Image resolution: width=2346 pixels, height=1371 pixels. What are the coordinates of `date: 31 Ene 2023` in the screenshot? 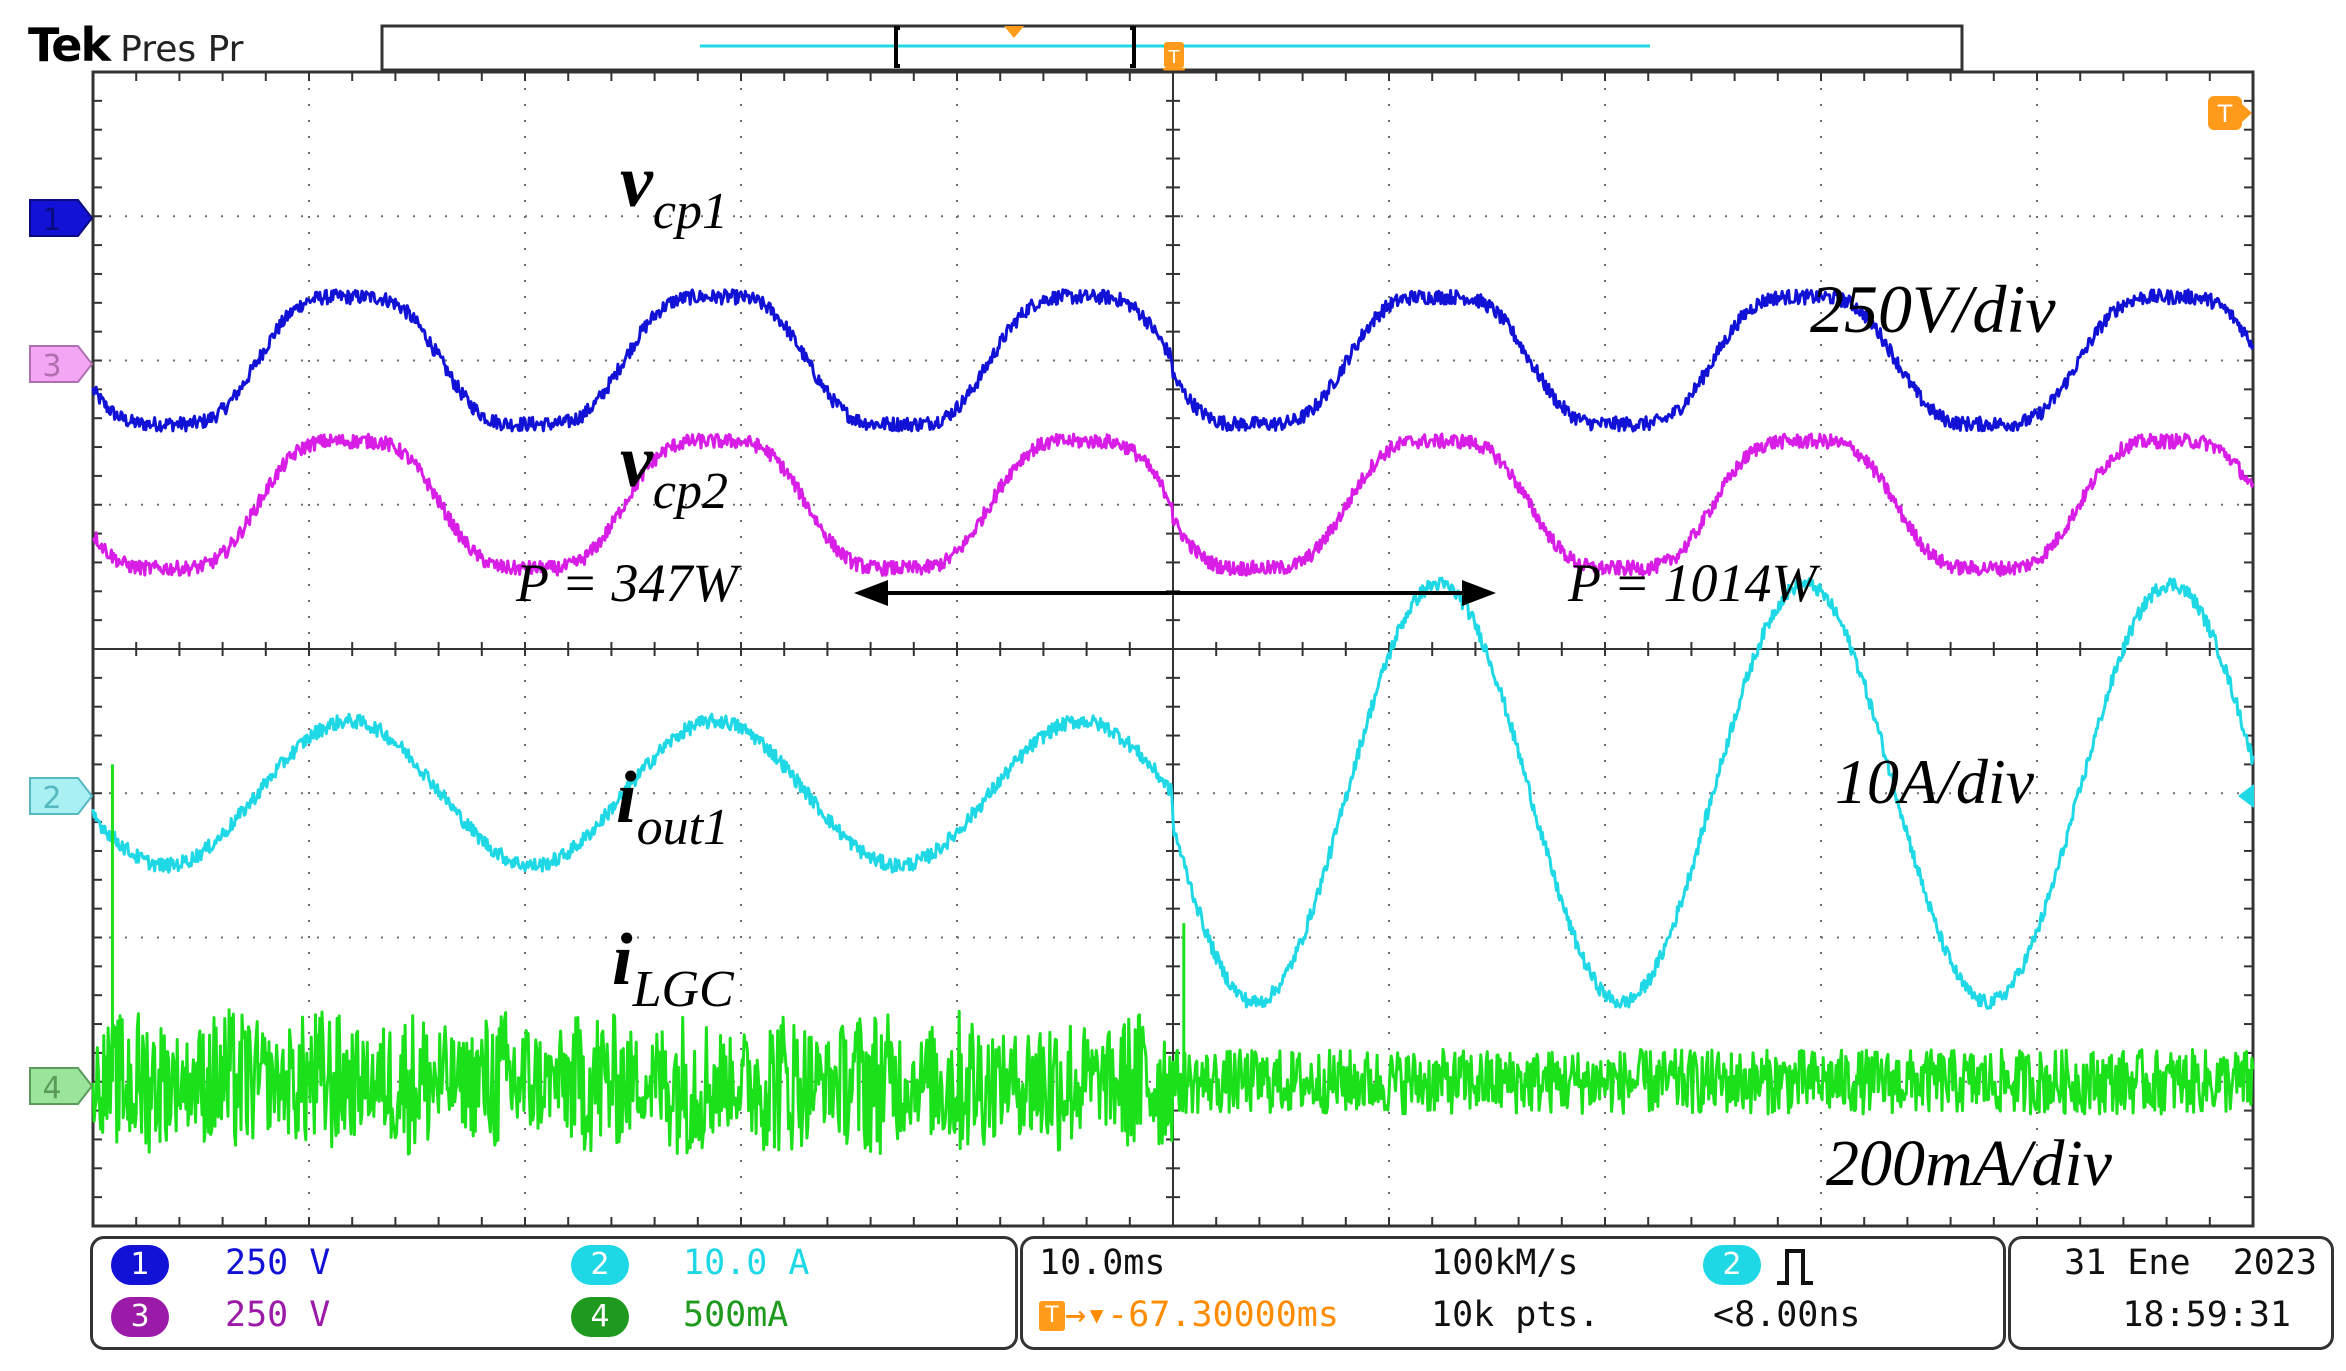 It's located at (2190, 1263).